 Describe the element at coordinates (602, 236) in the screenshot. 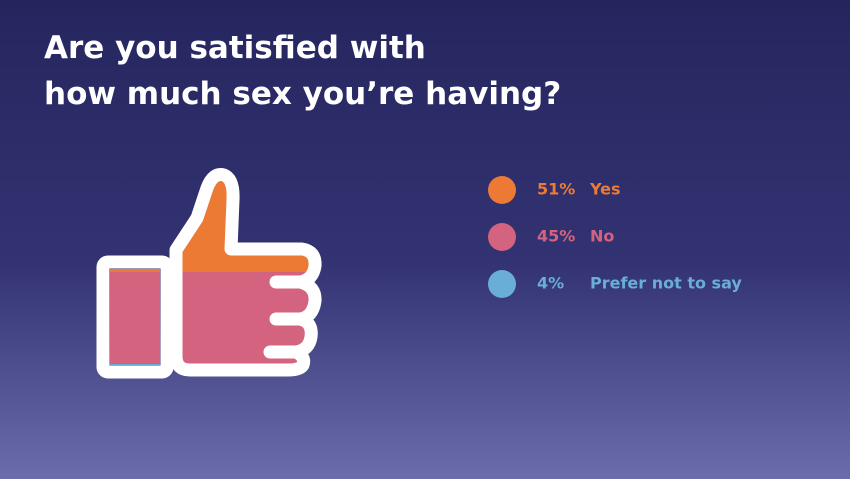

I see `legend-label: No` at that location.